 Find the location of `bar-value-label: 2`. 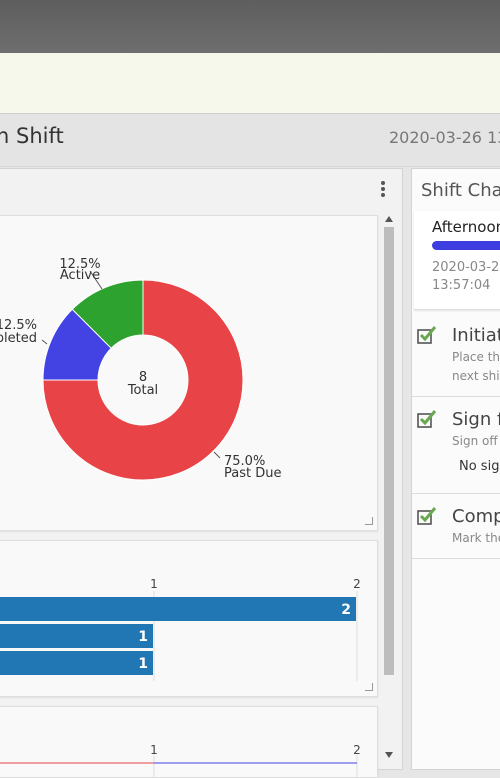

bar-value-label: 2 is located at coordinates (346, 610).